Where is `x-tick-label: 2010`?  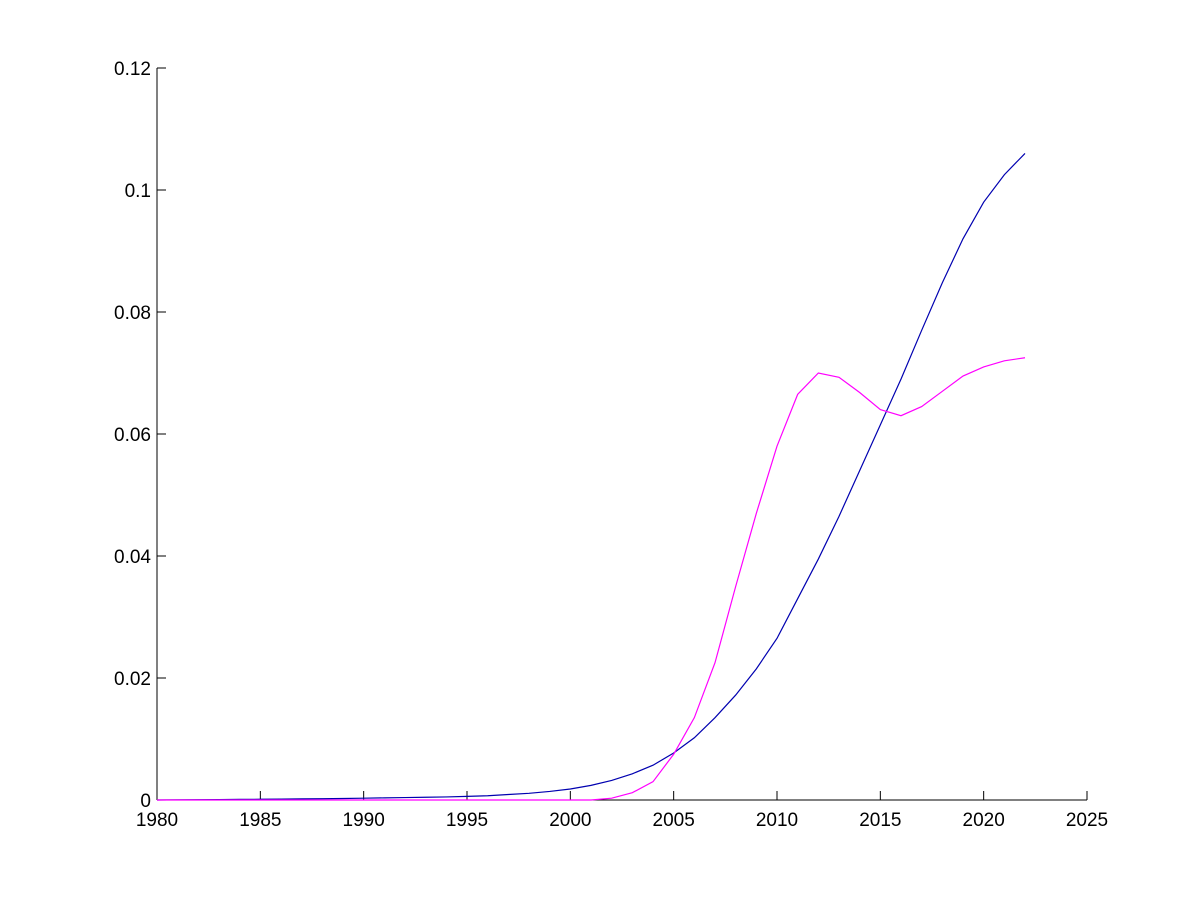 x-tick-label: 2010 is located at coordinates (777, 820).